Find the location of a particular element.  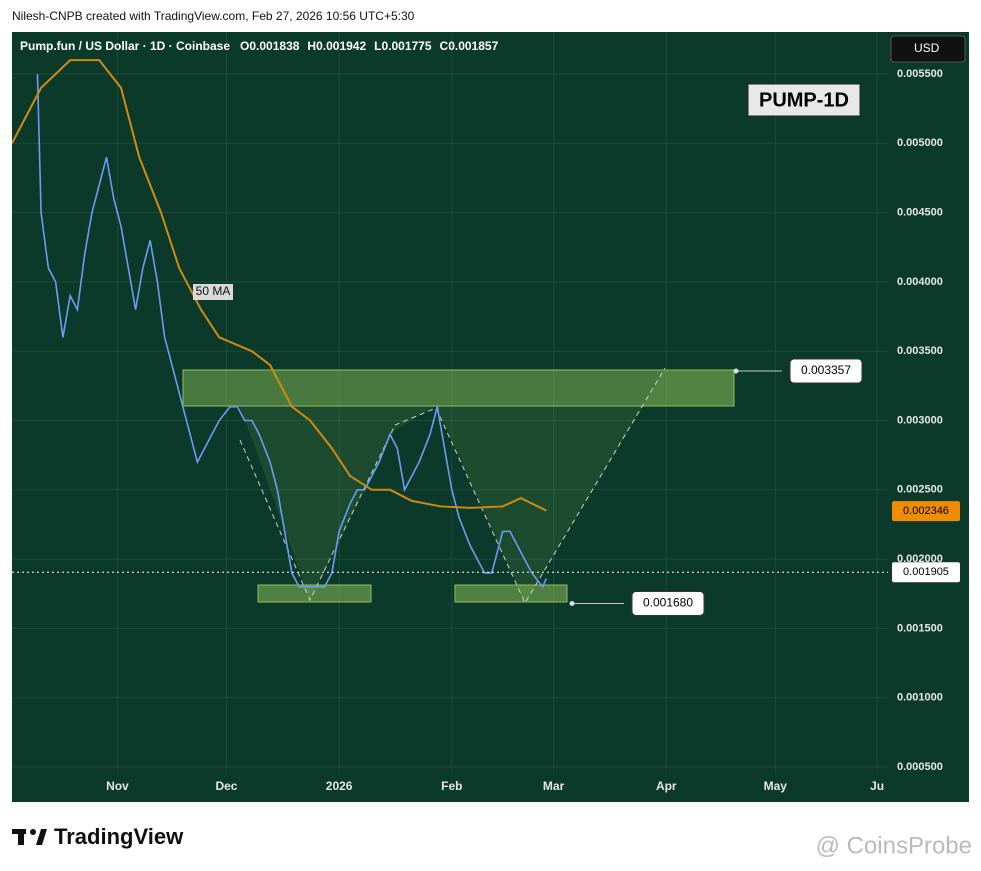

ohlc-value: L0.001775 is located at coordinates (403, 46).